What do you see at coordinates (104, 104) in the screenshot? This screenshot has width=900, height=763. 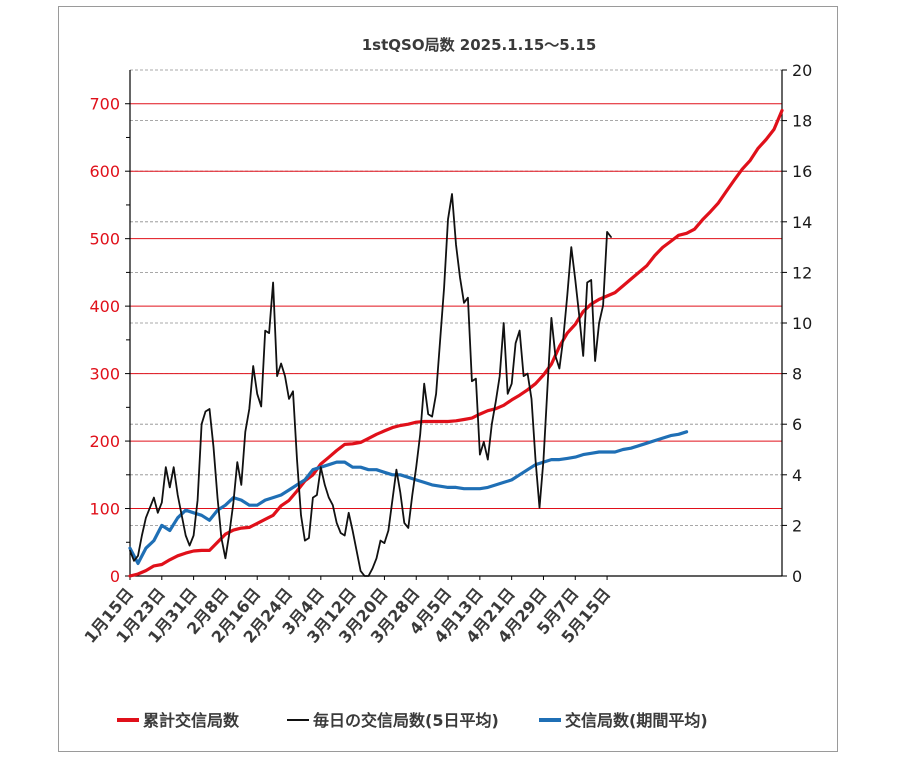 I see `left-tick-label: 700` at bounding box center [104, 104].